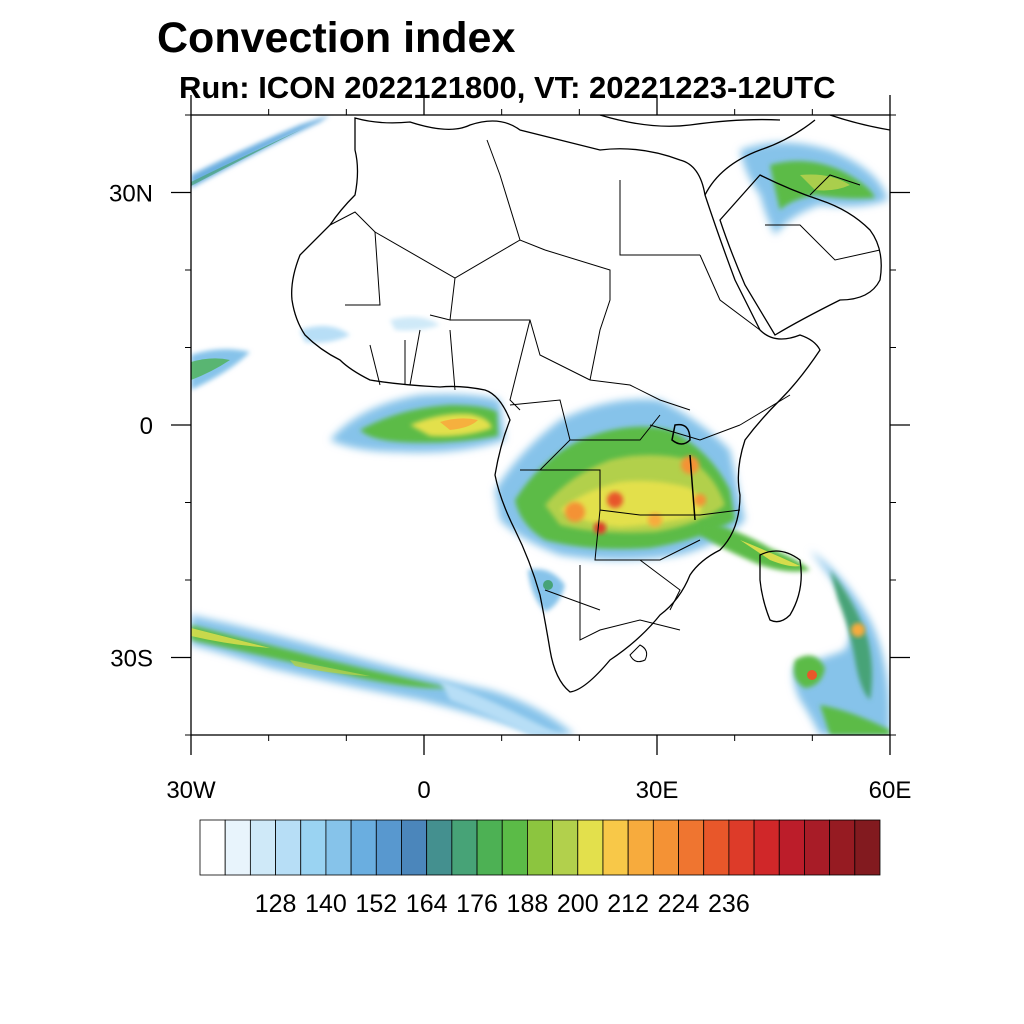  Describe the element at coordinates (528, 904) in the screenshot. I see `colorbar-label: 188` at that location.